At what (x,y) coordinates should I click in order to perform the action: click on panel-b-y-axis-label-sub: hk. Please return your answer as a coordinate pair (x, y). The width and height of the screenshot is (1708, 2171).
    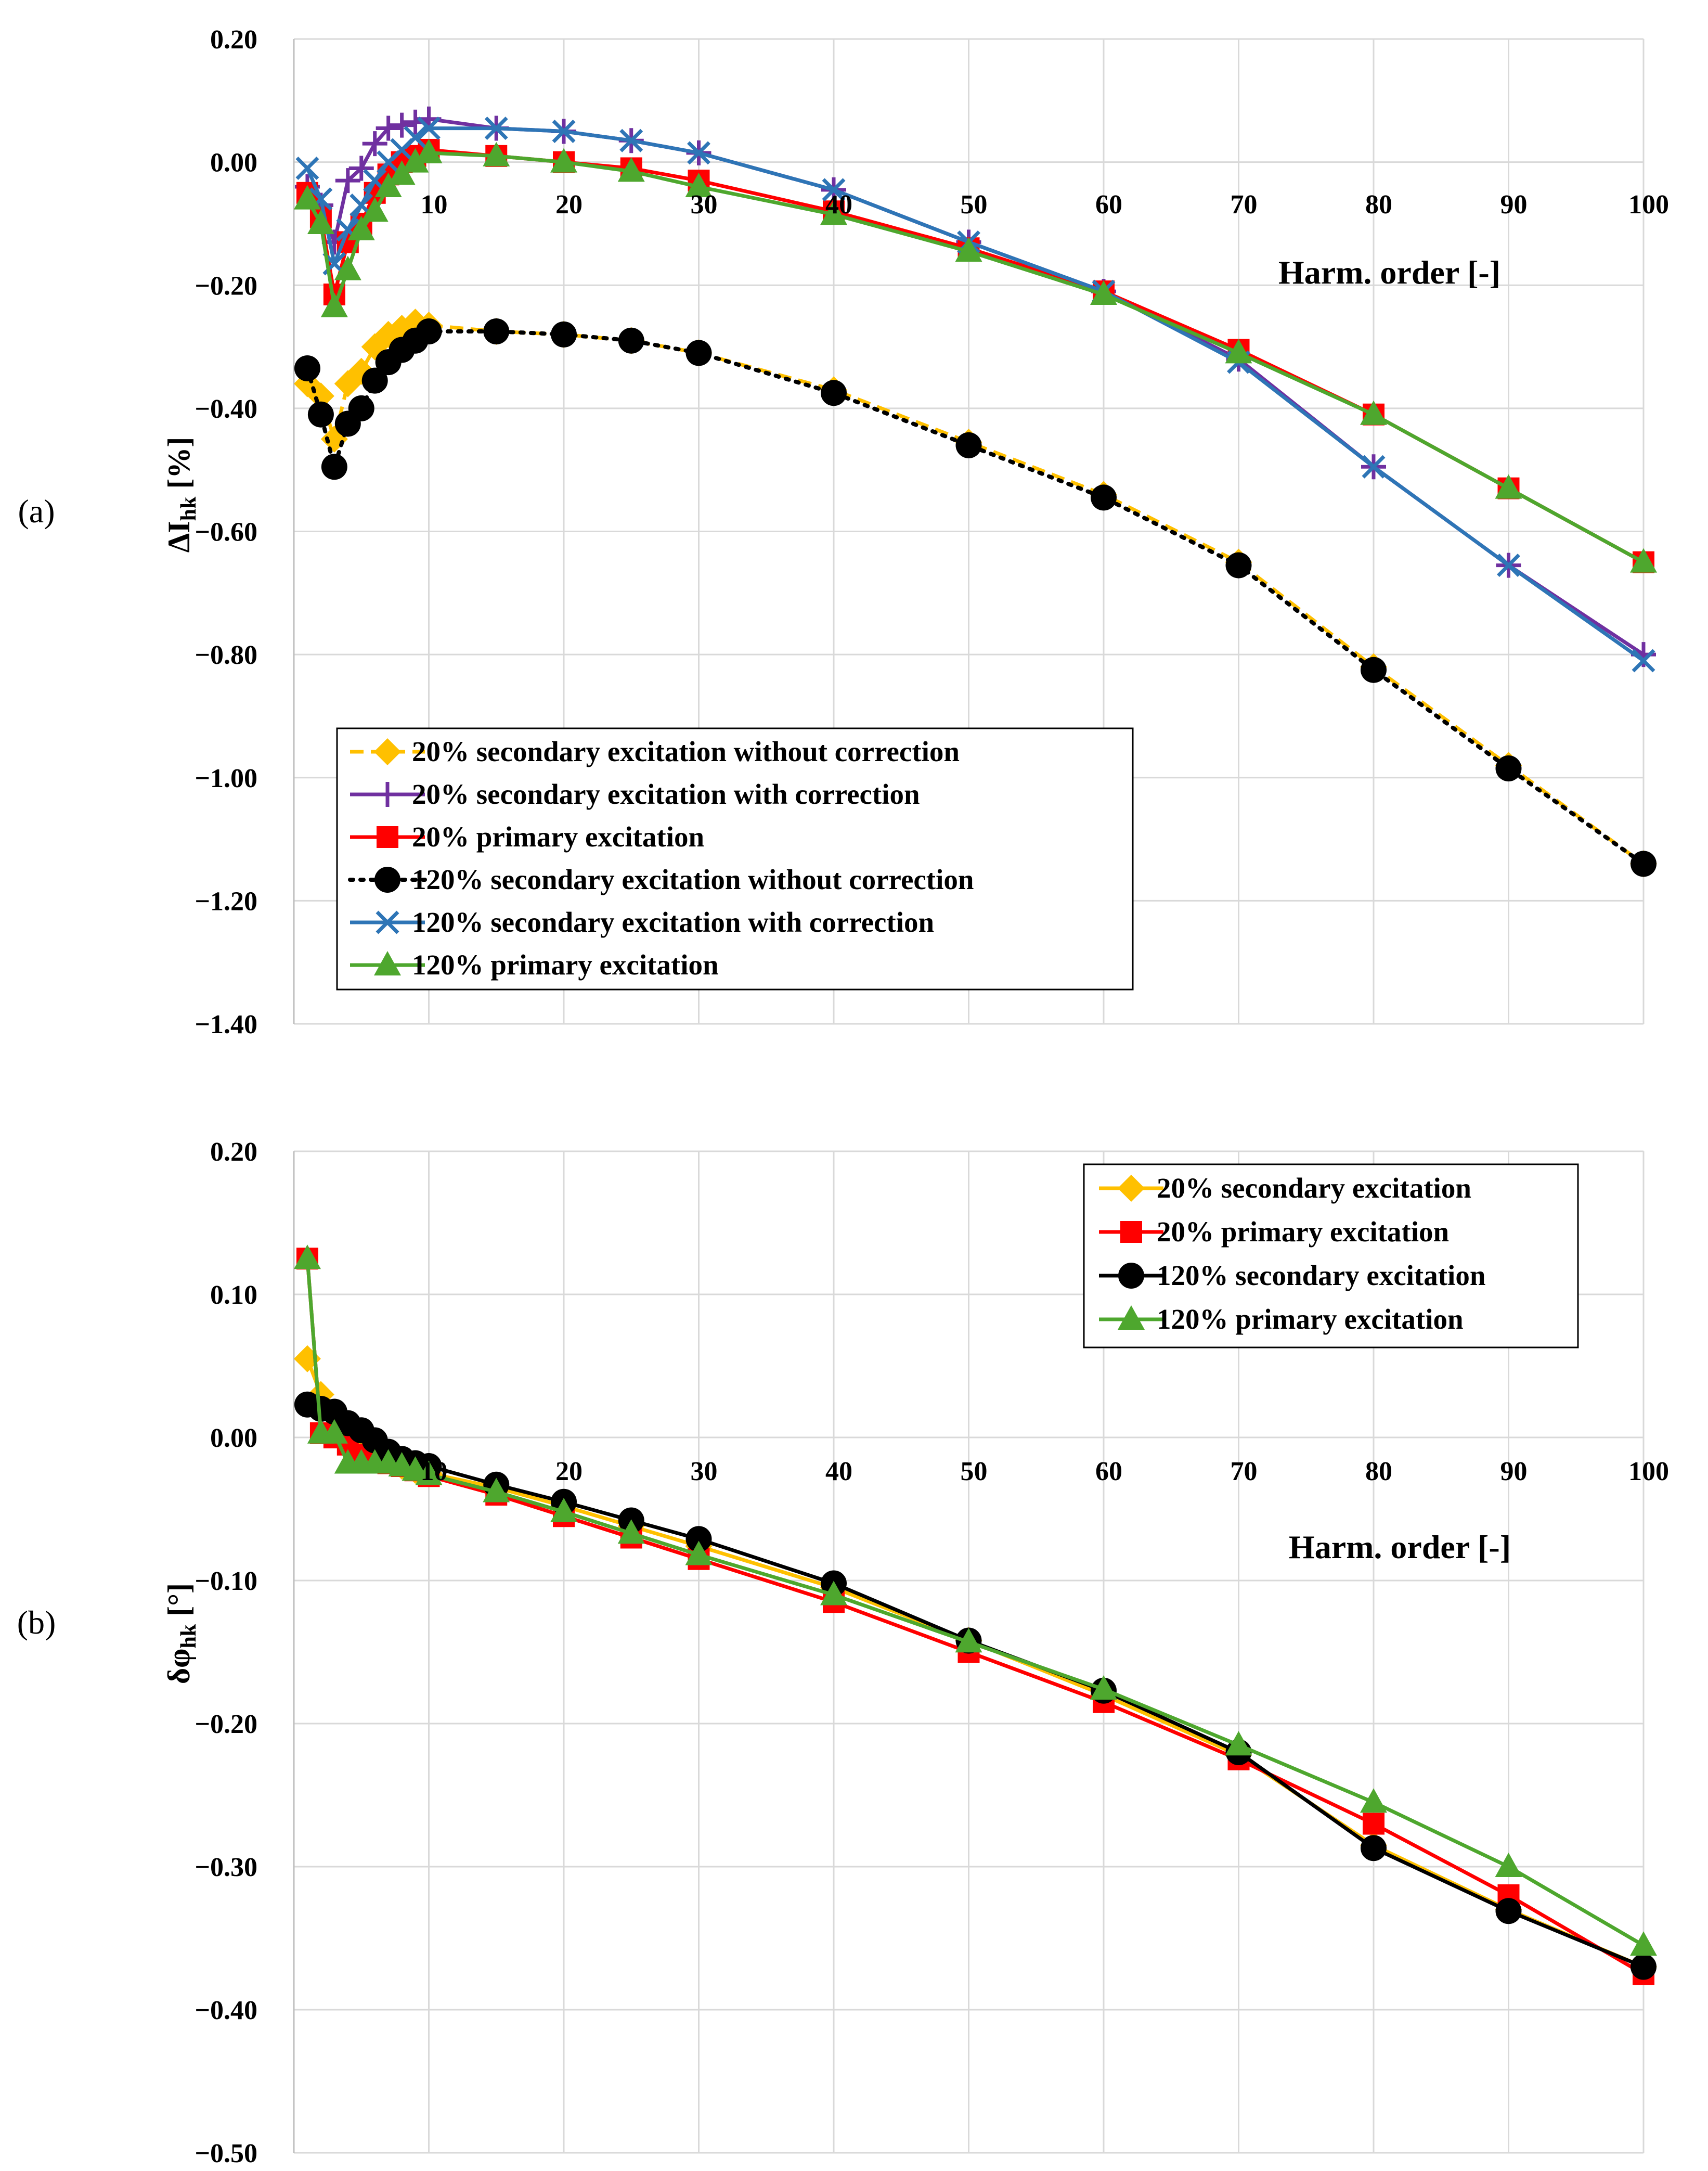
    Looking at the image, I should click on (189, 1636).